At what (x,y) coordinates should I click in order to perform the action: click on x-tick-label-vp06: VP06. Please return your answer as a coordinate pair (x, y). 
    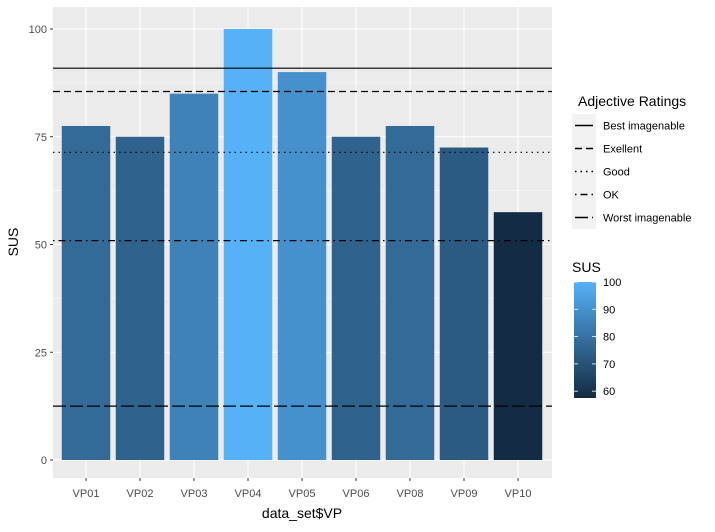
    Looking at the image, I should click on (356, 494).